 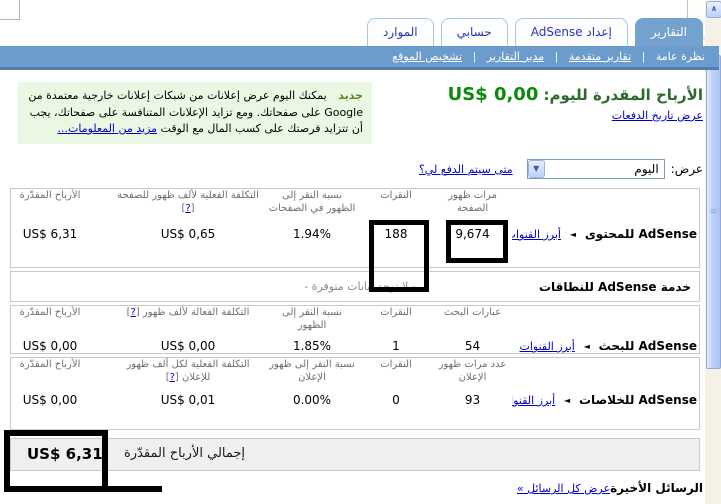 I want to click on earnings-amount: US$ 0,00, so click(x=493, y=94).